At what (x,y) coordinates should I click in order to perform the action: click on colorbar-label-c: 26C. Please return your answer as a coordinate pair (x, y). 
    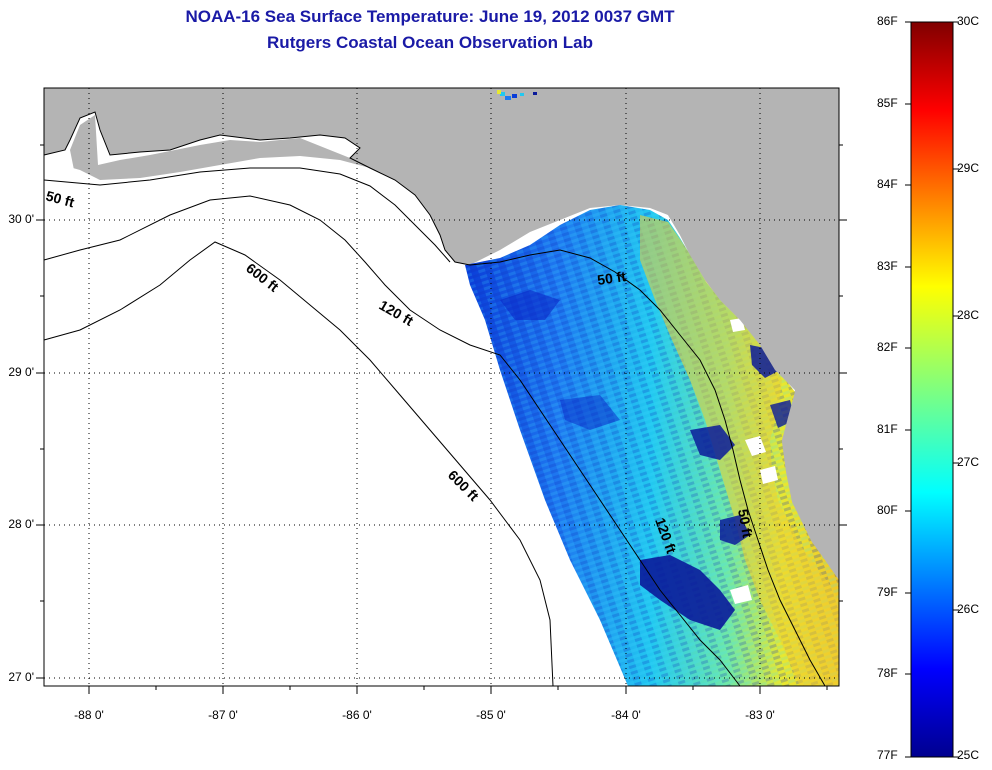
    Looking at the image, I should click on (968, 609).